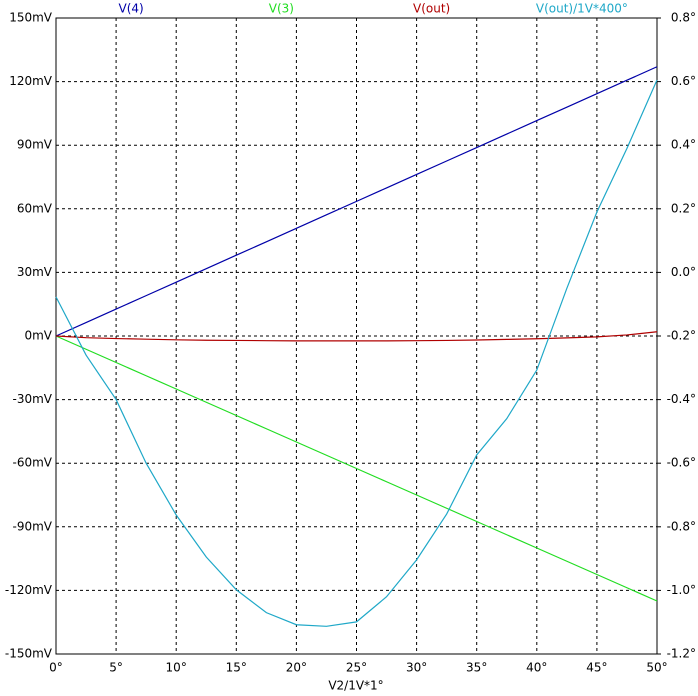  What do you see at coordinates (33, 399) in the screenshot?
I see `y-tick-label: -30mV` at bounding box center [33, 399].